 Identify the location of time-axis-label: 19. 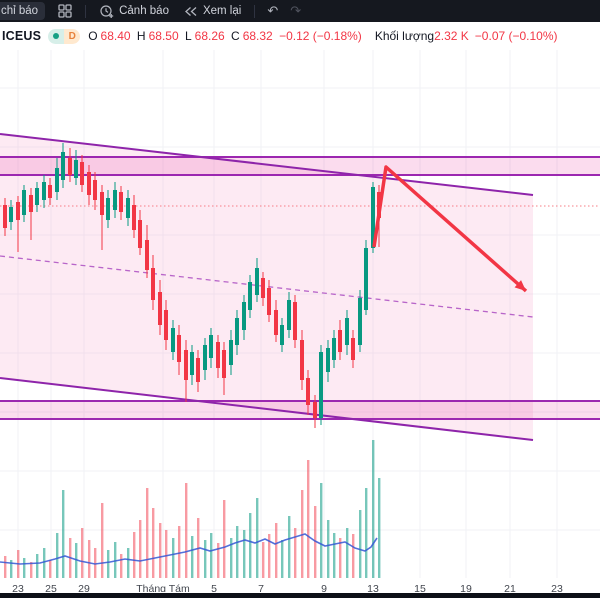
(466, 587).